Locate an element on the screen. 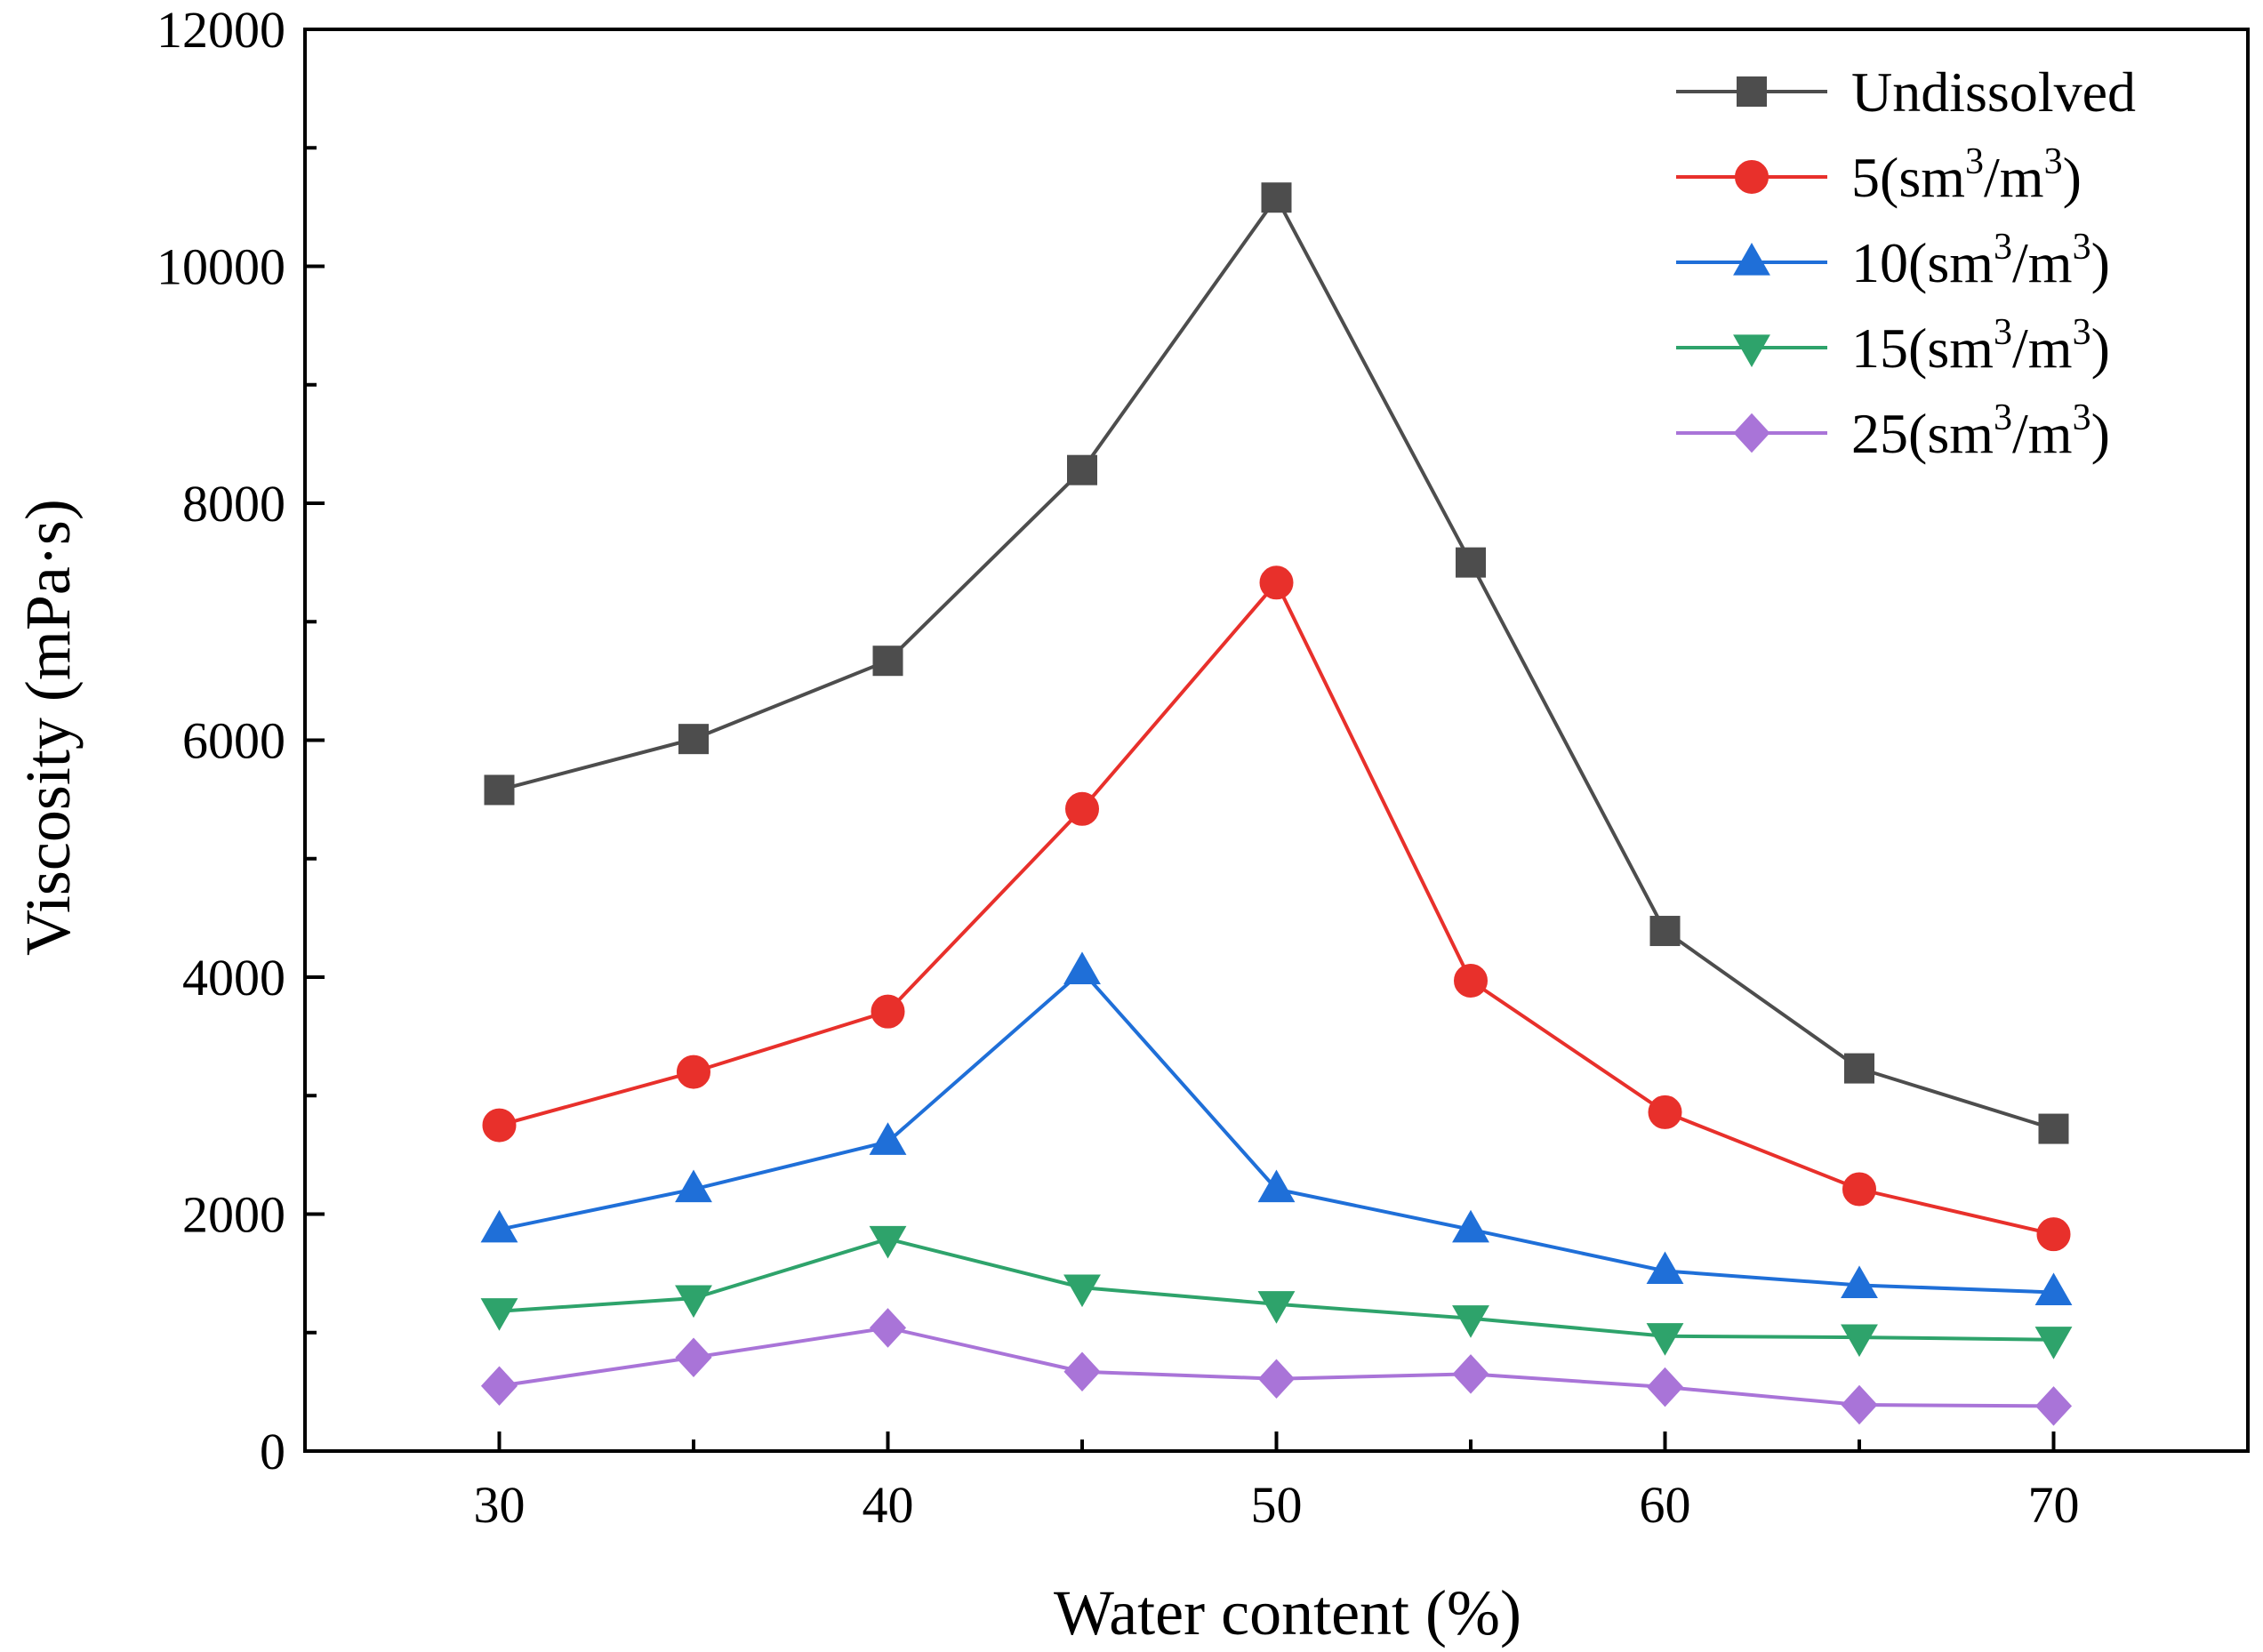  legend-item: 15(sm3/m3) is located at coordinates (1893, 346).